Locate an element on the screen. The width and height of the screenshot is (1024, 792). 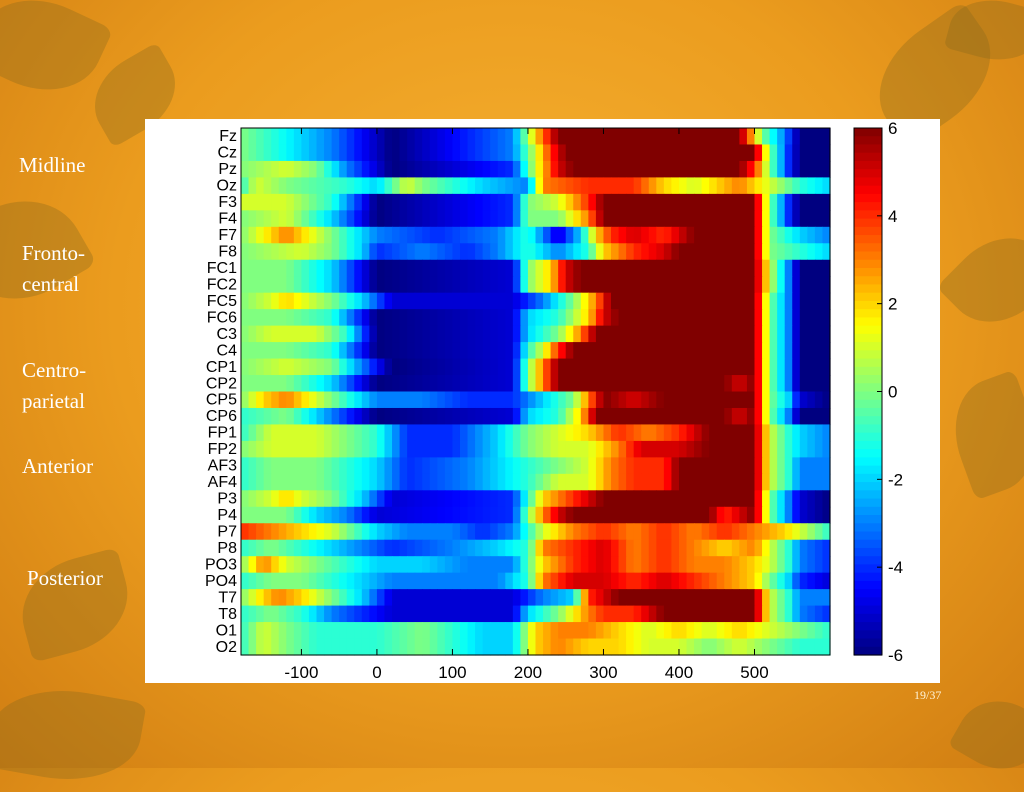
channel-tick-label: P4 is located at coordinates (227, 515).